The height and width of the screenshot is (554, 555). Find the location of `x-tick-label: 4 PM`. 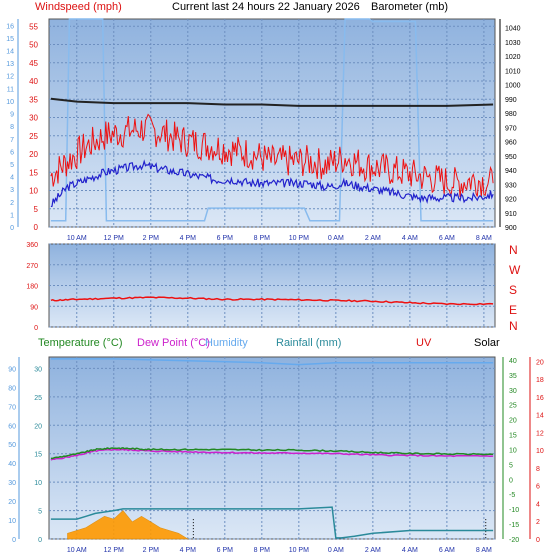

x-tick-label: 4 PM is located at coordinates (188, 550).